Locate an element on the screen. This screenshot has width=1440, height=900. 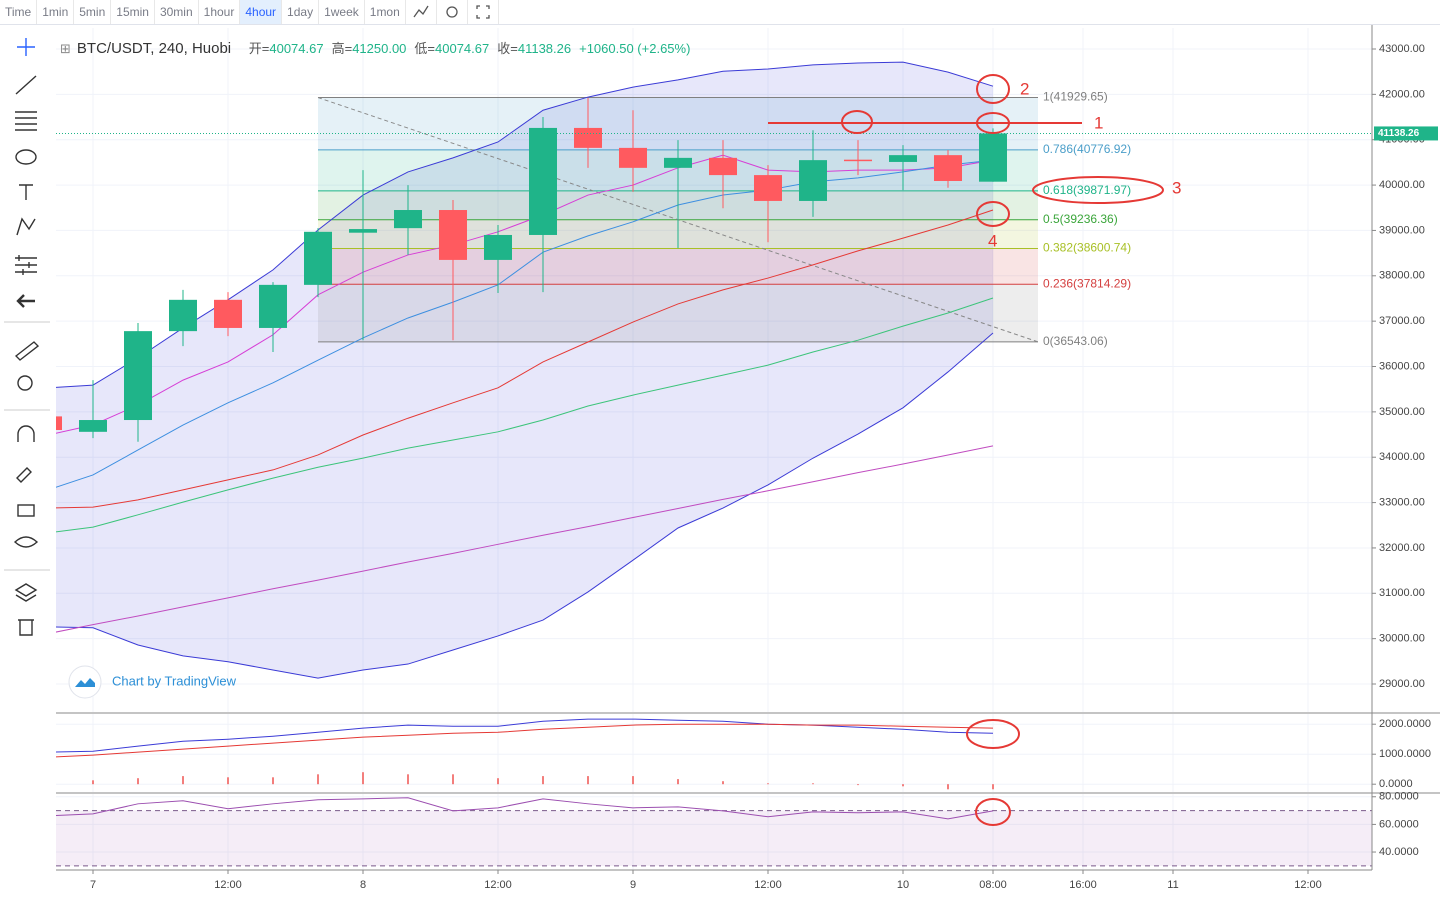
x-tick-label: 9 is located at coordinates (633, 885).